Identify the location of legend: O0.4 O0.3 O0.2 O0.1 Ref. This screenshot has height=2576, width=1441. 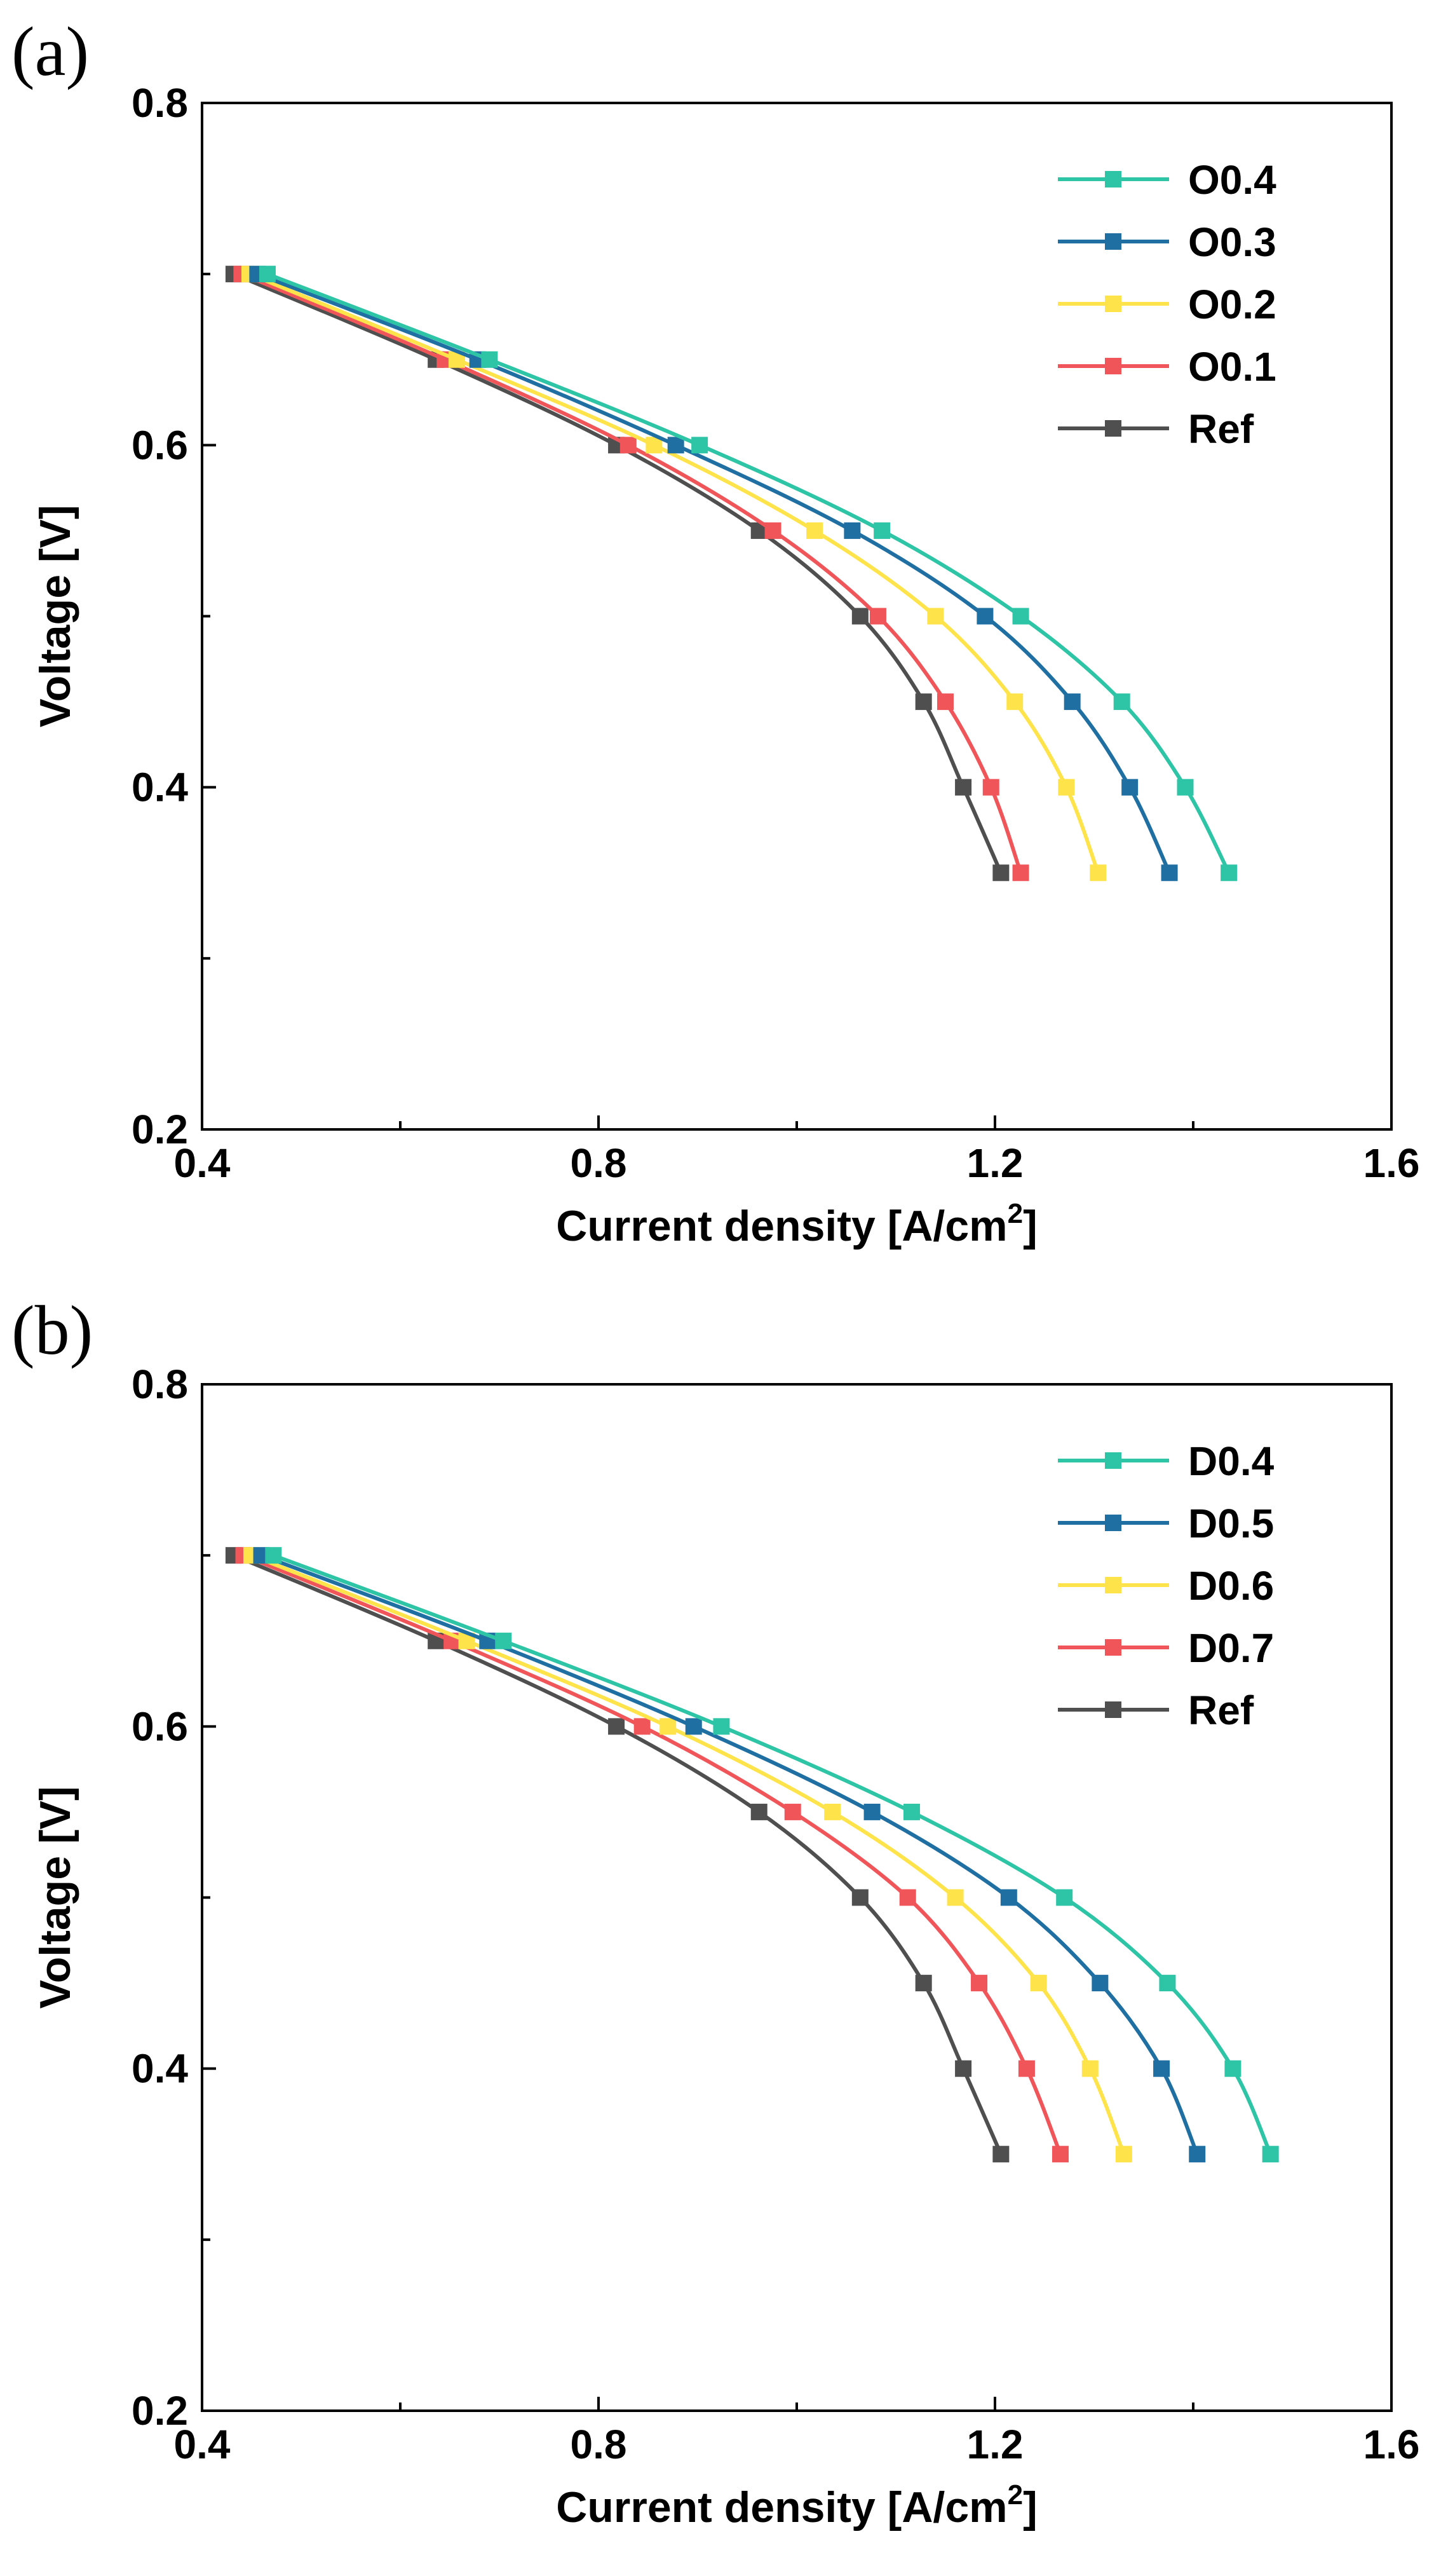
(1167, 304).